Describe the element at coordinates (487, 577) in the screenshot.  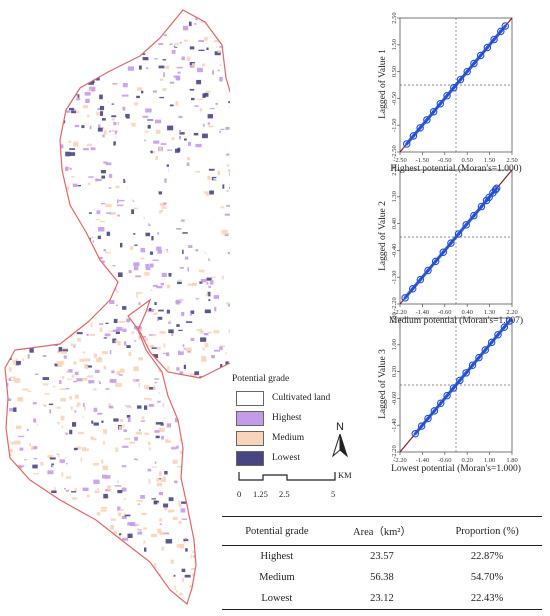
I see `table-cell: 54.70%` at that location.